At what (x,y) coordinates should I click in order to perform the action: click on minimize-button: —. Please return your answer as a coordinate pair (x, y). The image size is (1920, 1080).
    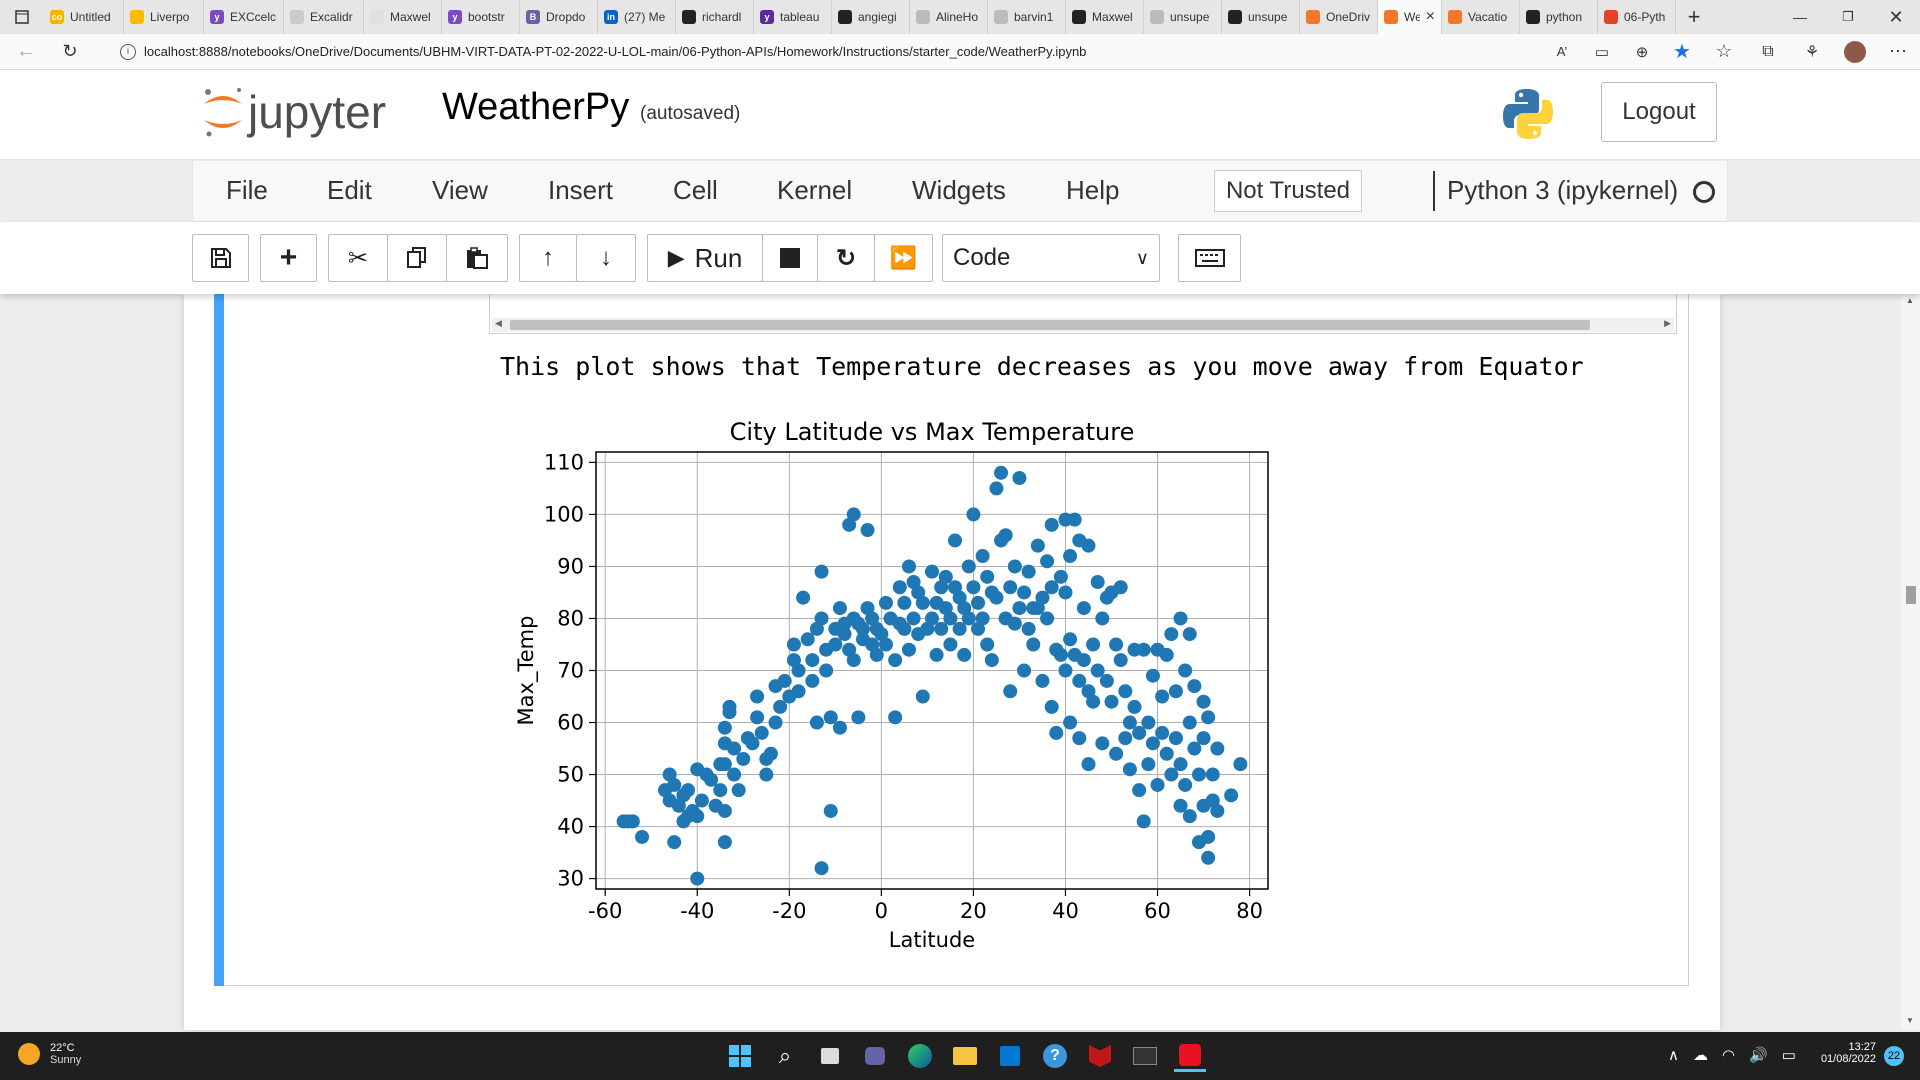
    Looking at the image, I should click on (1800, 17).